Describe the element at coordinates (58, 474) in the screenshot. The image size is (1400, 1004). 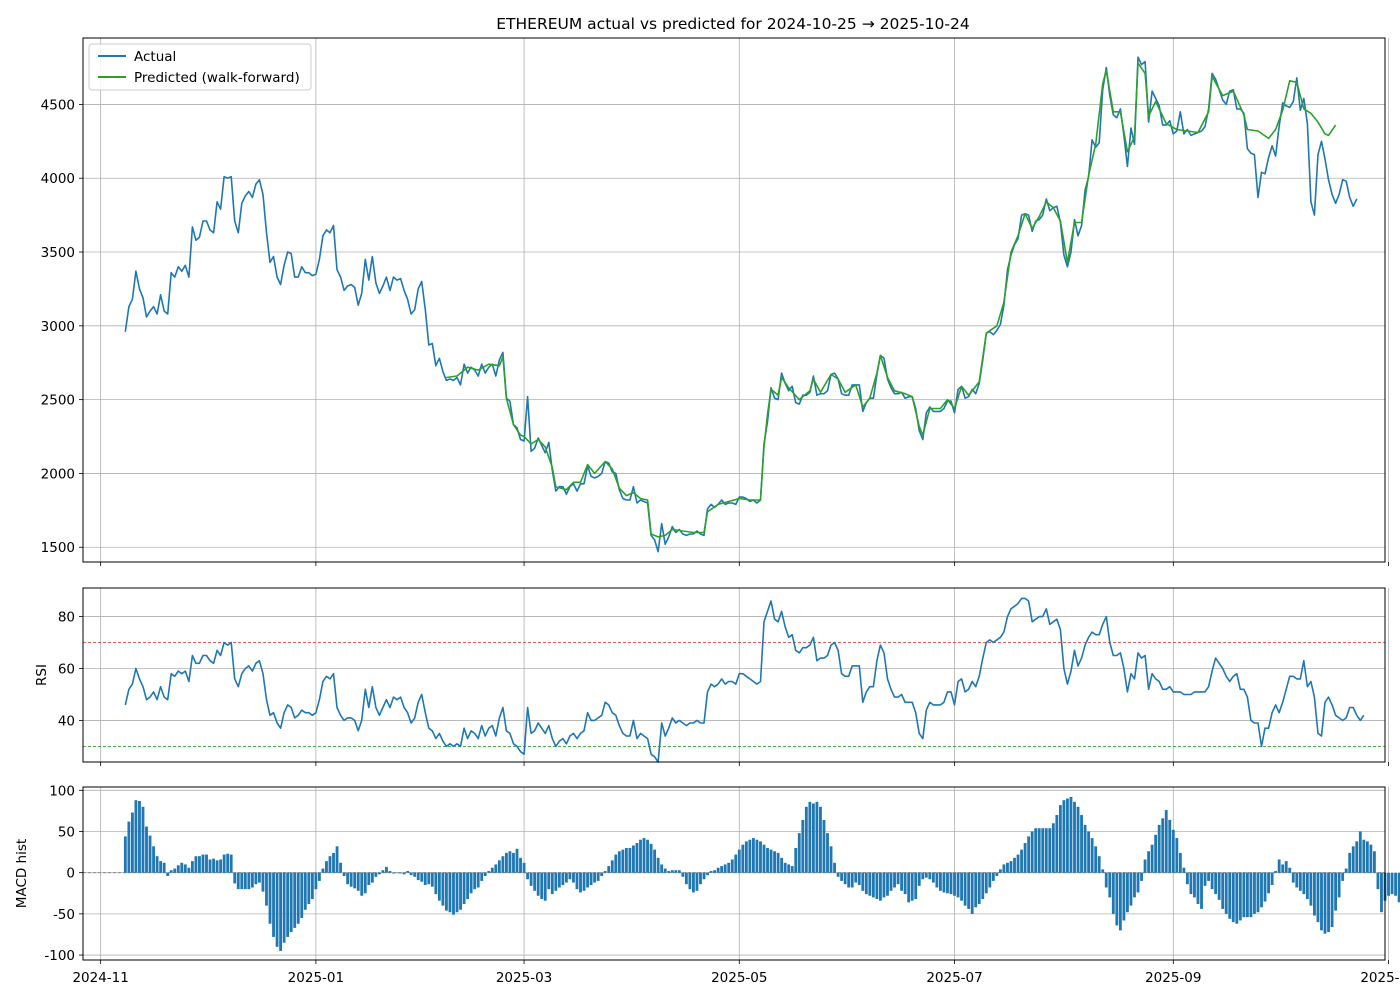
I see `y-tick-label: 2000` at that location.